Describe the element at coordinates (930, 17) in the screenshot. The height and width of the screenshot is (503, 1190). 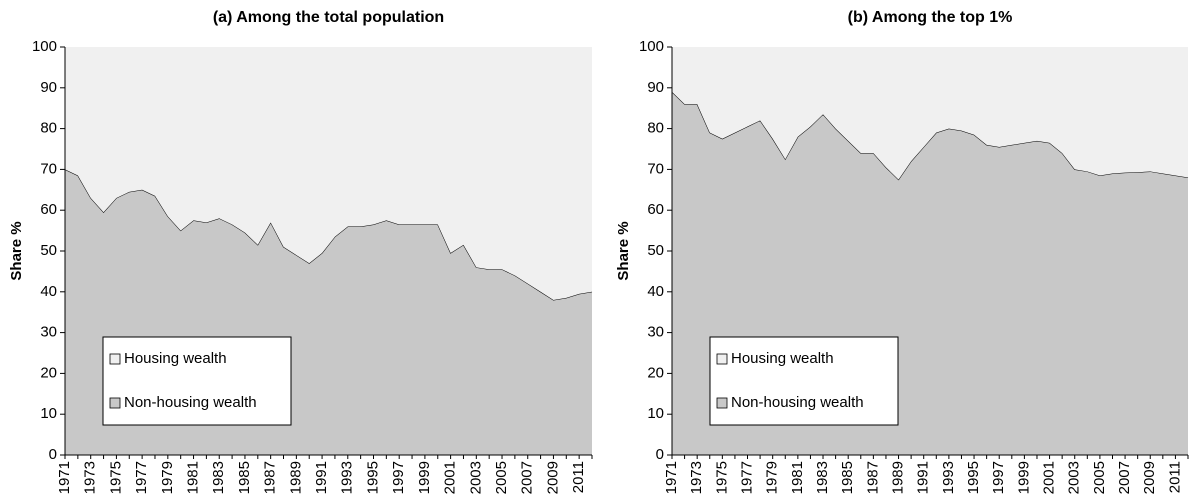
I see `chart-title: (b) Among the top 1%` at that location.